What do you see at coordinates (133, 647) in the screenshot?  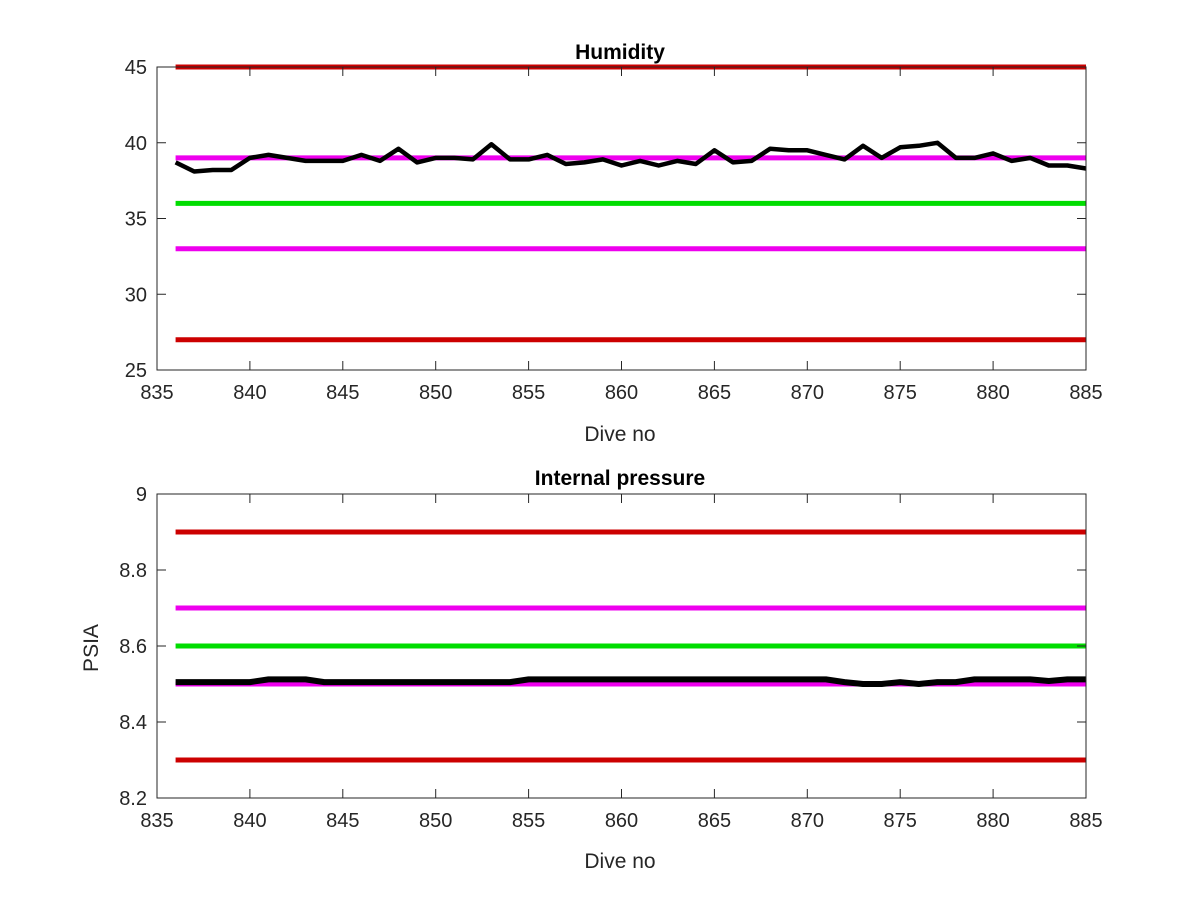 I see `pressure-y-tick-label: 8.6` at bounding box center [133, 647].